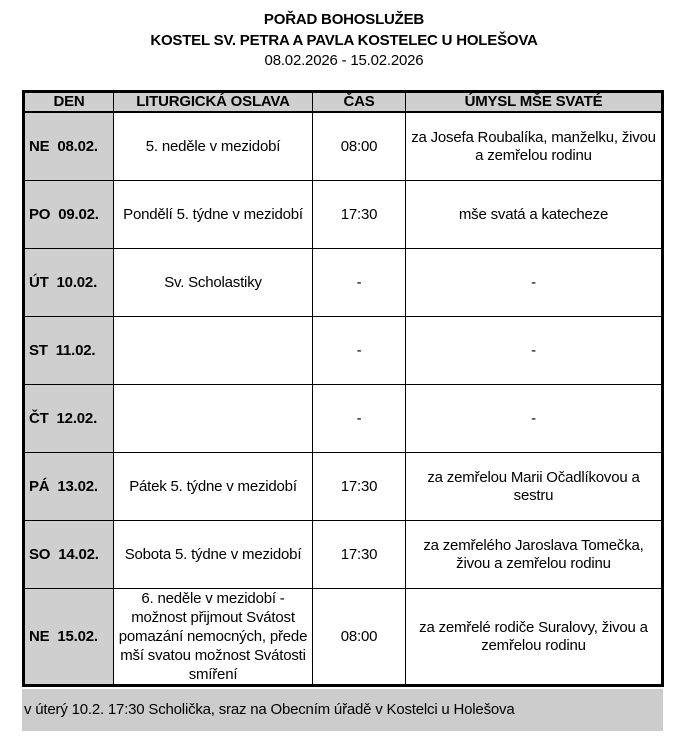  I want to click on table-row: ČT 12.02. - -, so click(343, 418).